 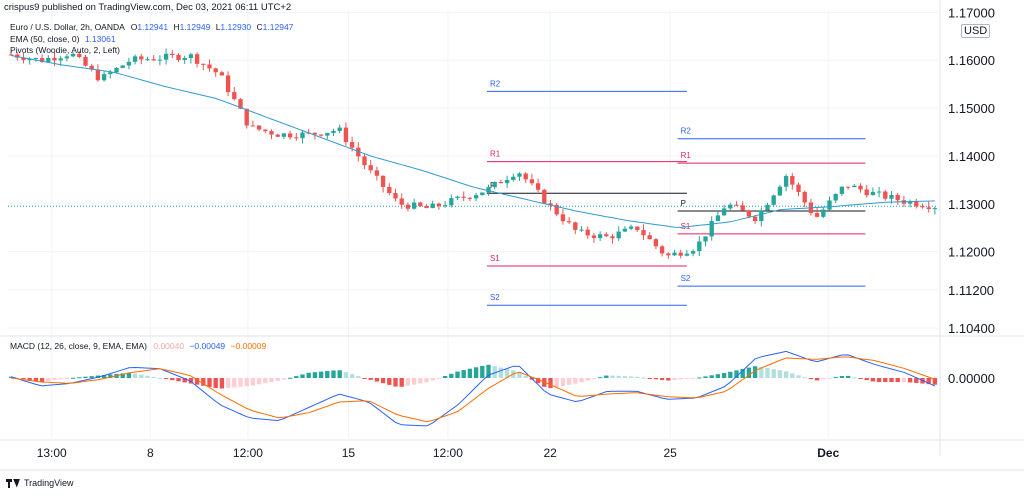 I want to click on ema-label: EMA (50, close, 0), so click(x=45, y=38).